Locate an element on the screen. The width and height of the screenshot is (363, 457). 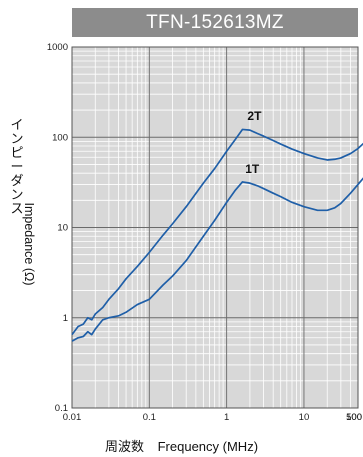
x-axis-label-en: Frequency (MHz) is located at coordinates (208, 446).